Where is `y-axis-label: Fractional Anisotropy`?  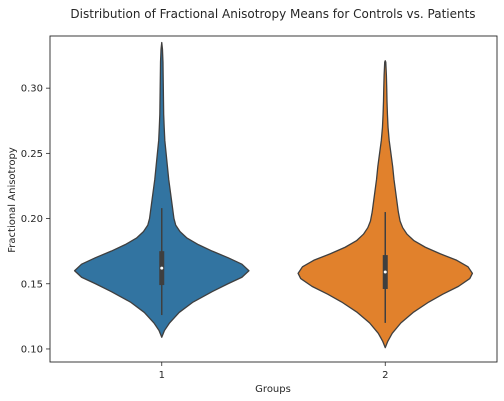 y-axis-label: Fractional Anisotropy is located at coordinates (12, 200).